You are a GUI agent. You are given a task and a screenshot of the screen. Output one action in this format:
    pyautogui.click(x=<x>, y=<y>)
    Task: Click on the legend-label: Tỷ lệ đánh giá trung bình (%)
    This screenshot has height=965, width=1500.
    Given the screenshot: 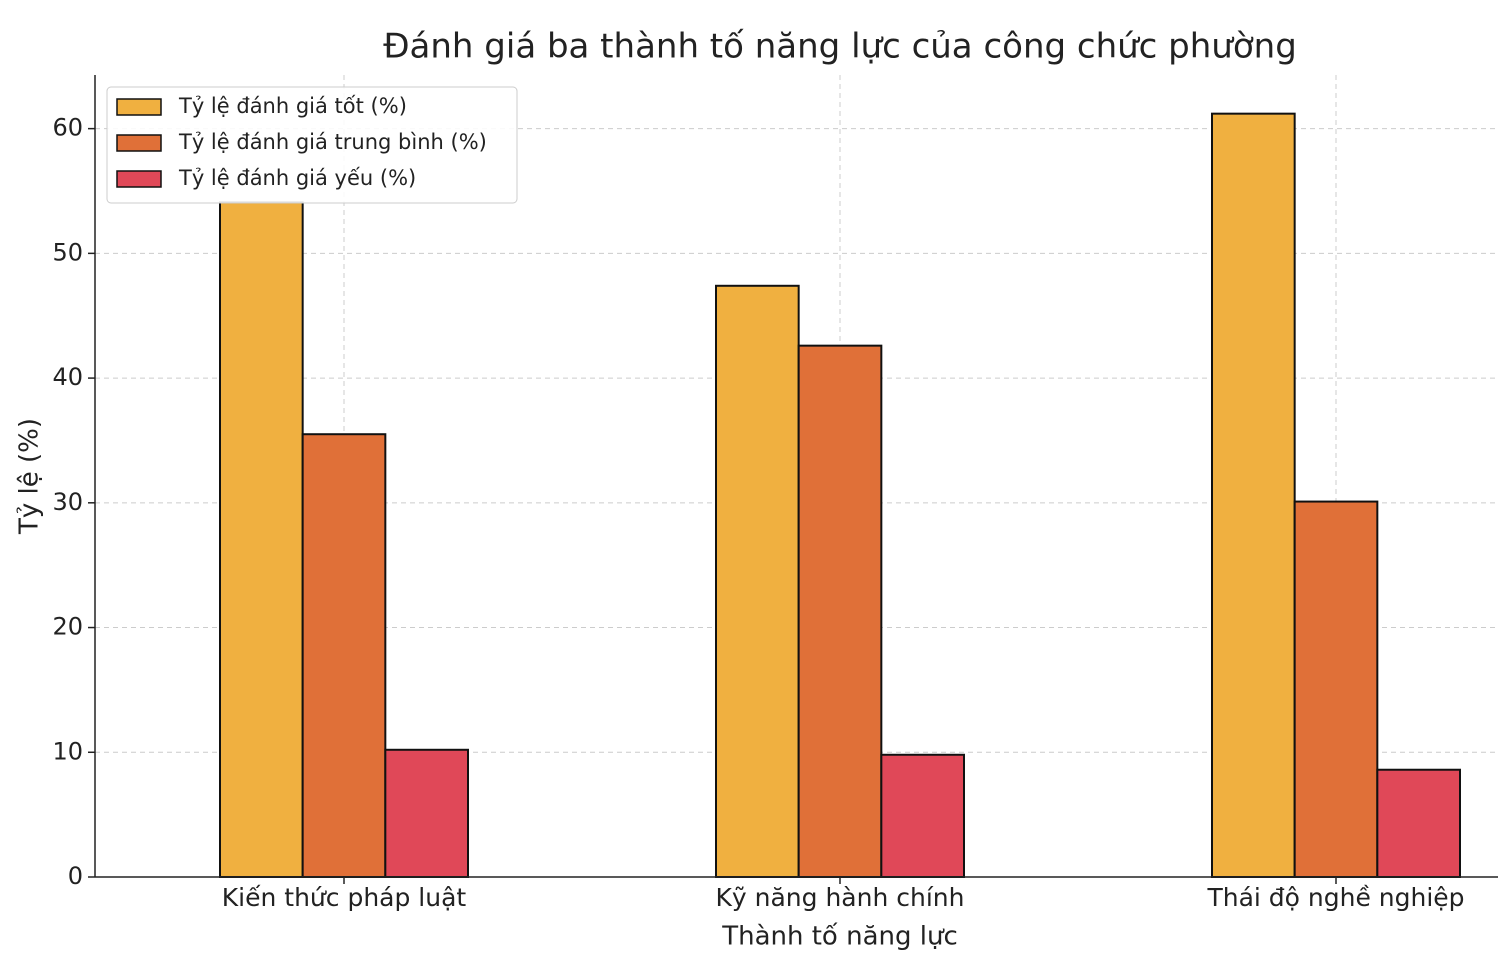 What is the action you would take?
    pyautogui.click(x=332, y=142)
    